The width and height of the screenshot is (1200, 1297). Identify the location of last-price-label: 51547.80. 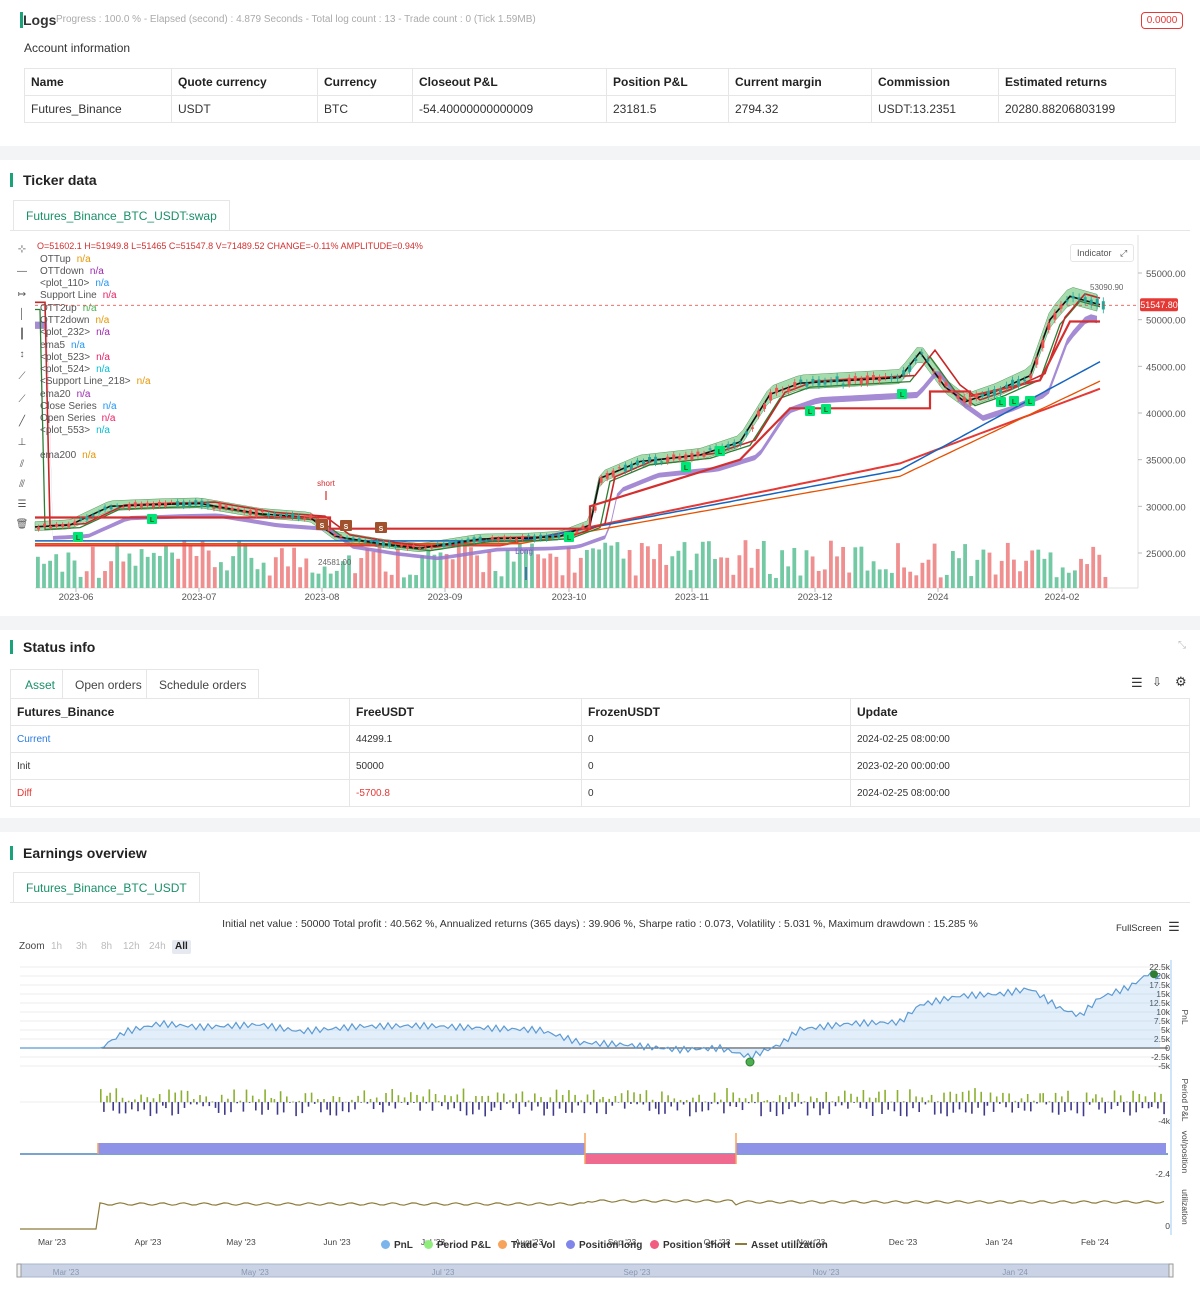
(1159, 305).